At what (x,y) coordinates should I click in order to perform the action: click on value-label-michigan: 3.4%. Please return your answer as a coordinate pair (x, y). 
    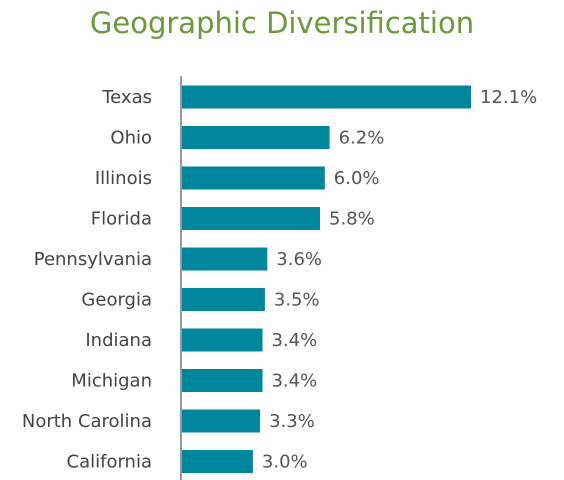
    Looking at the image, I should click on (294, 381).